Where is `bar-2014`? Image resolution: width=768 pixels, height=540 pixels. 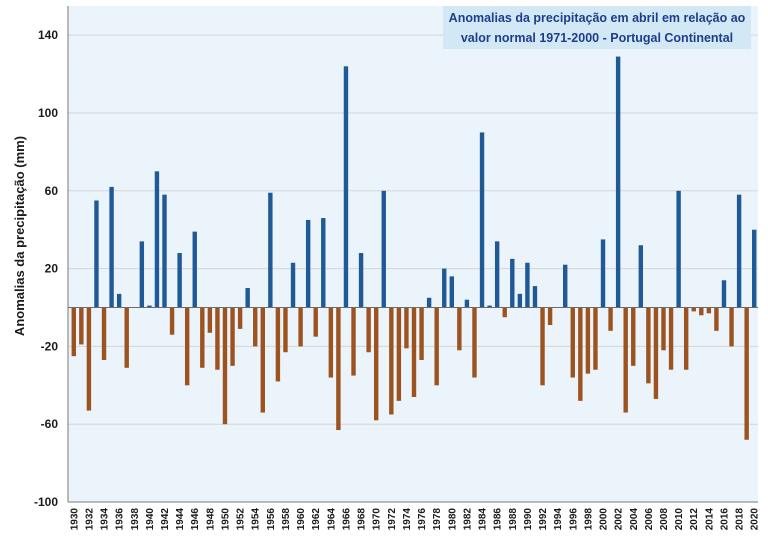 bar-2014 is located at coordinates (709, 310).